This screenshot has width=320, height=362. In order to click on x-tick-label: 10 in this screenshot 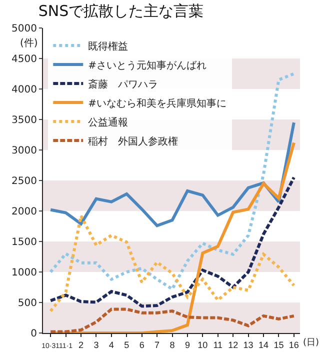, I will do `click(203, 345)`.